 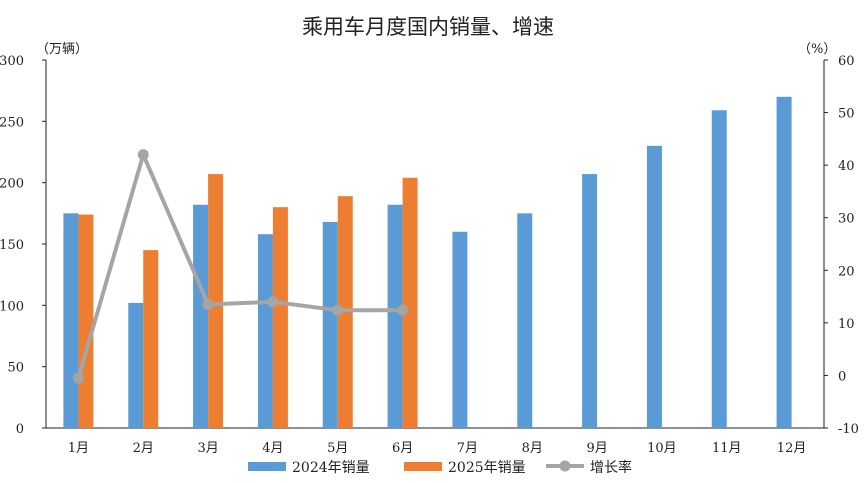 What do you see at coordinates (78, 448) in the screenshot?
I see `x-tick-label: 1月` at bounding box center [78, 448].